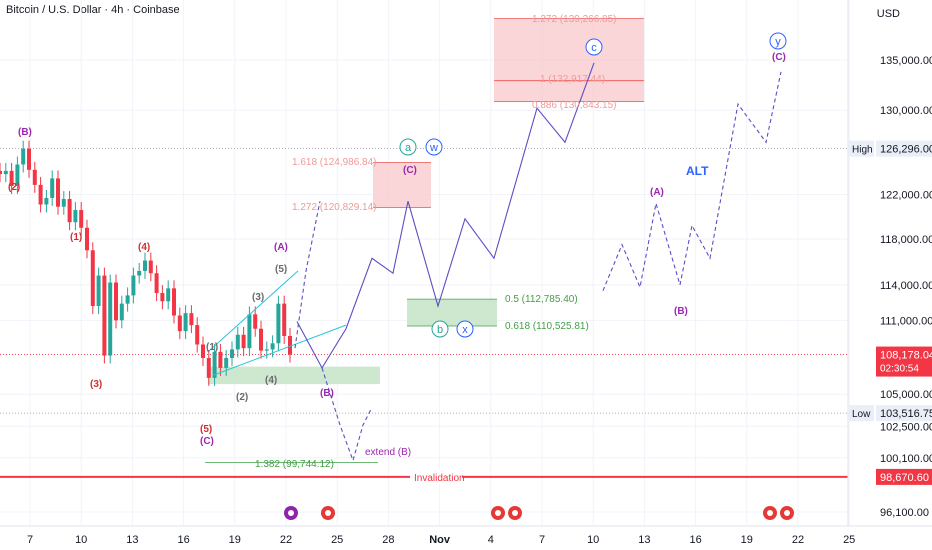 The width and height of the screenshot is (932, 550). Describe the element at coordinates (904, 476) in the screenshot. I see `invalidation-price-bg` at that location.